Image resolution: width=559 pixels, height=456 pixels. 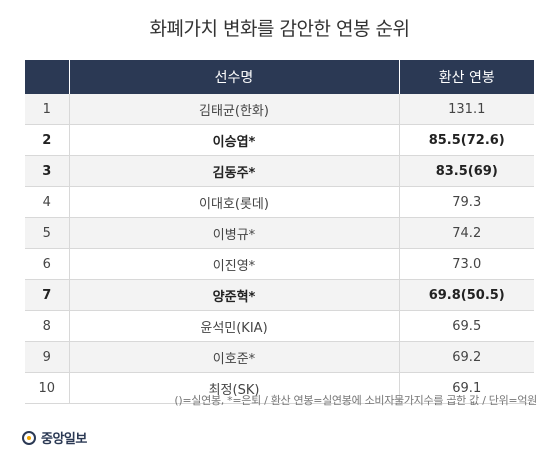 I want to click on table-header-row: 선수명 환산 연봉, so click(x=279, y=77).